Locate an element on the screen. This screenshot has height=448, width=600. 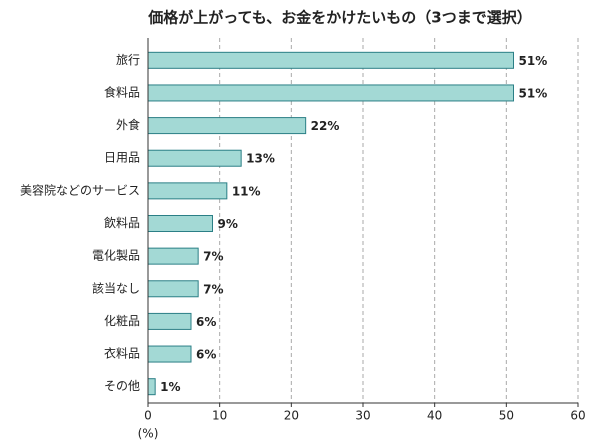
value-label: 9% is located at coordinates (228, 224).